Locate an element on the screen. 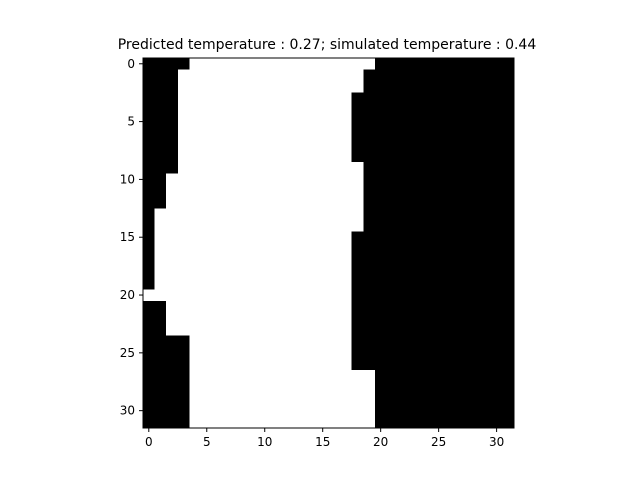 The width and height of the screenshot is (640, 480). x-tick-label: 30 is located at coordinates (496, 442).